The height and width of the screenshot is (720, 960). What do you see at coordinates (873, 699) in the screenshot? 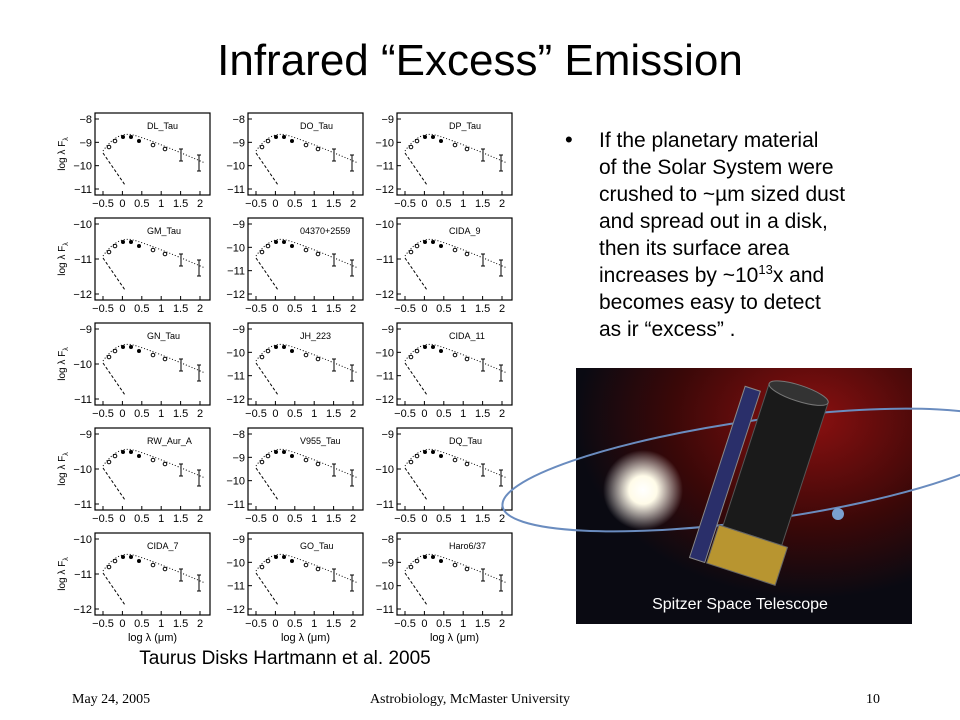
I see `footer-page: 10` at bounding box center [873, 699].